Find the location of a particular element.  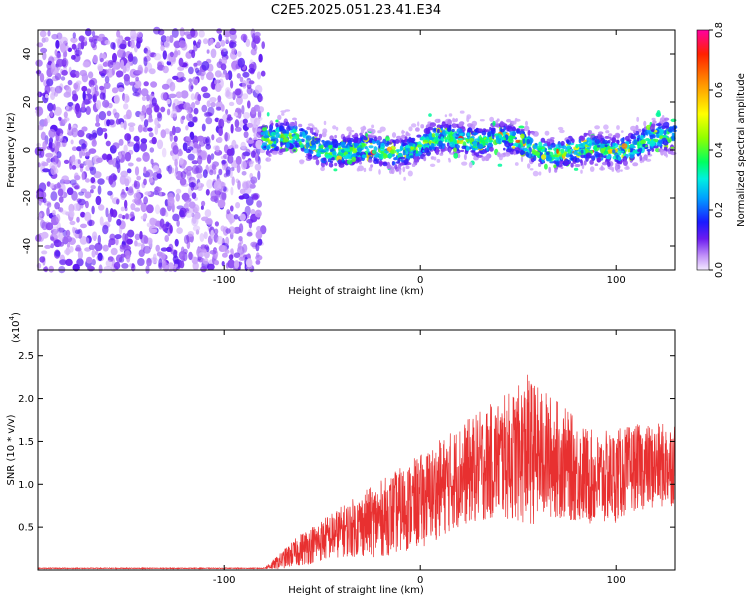

colorbar-tick-label: 0.8 is located at coordinates (719, 30).